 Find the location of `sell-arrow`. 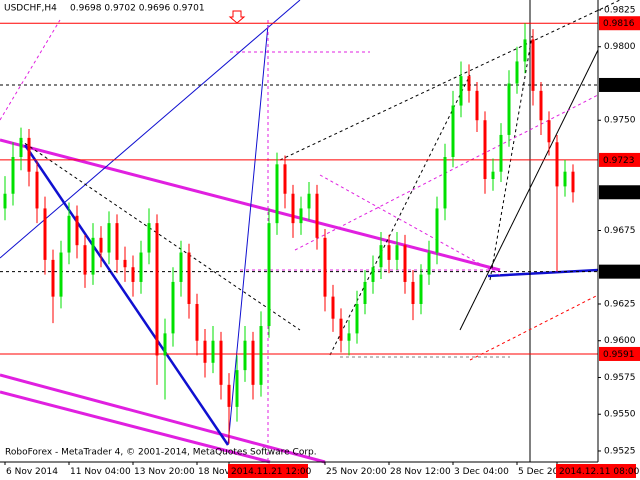

sell-arrow is located at coordinates (237, 17).